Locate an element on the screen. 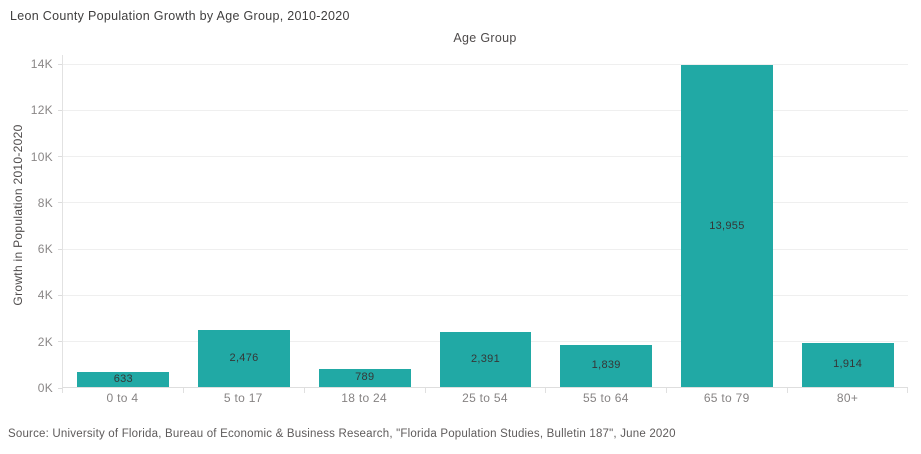  y-axis-line-stub is located at coordinates (62, 59).